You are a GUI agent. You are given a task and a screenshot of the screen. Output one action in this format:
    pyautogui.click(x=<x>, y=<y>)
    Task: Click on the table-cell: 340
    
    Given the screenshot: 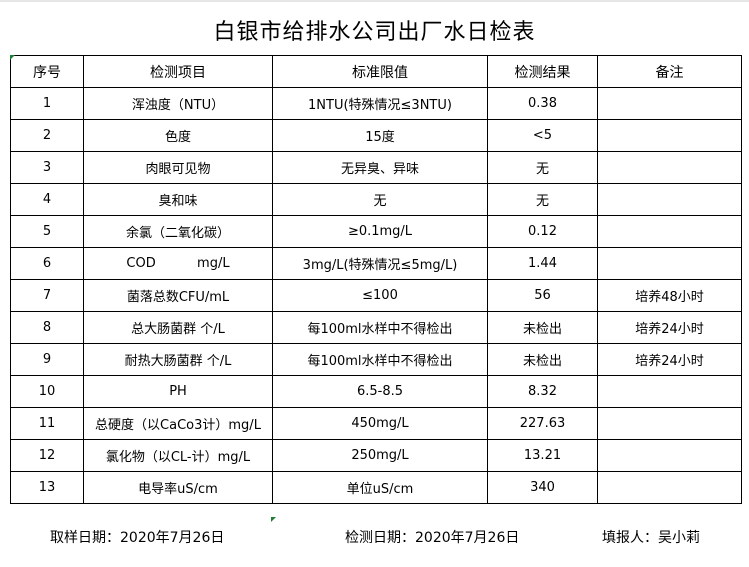 What is the action you would take?
    pyautogui.click(x=542, y=487)
    